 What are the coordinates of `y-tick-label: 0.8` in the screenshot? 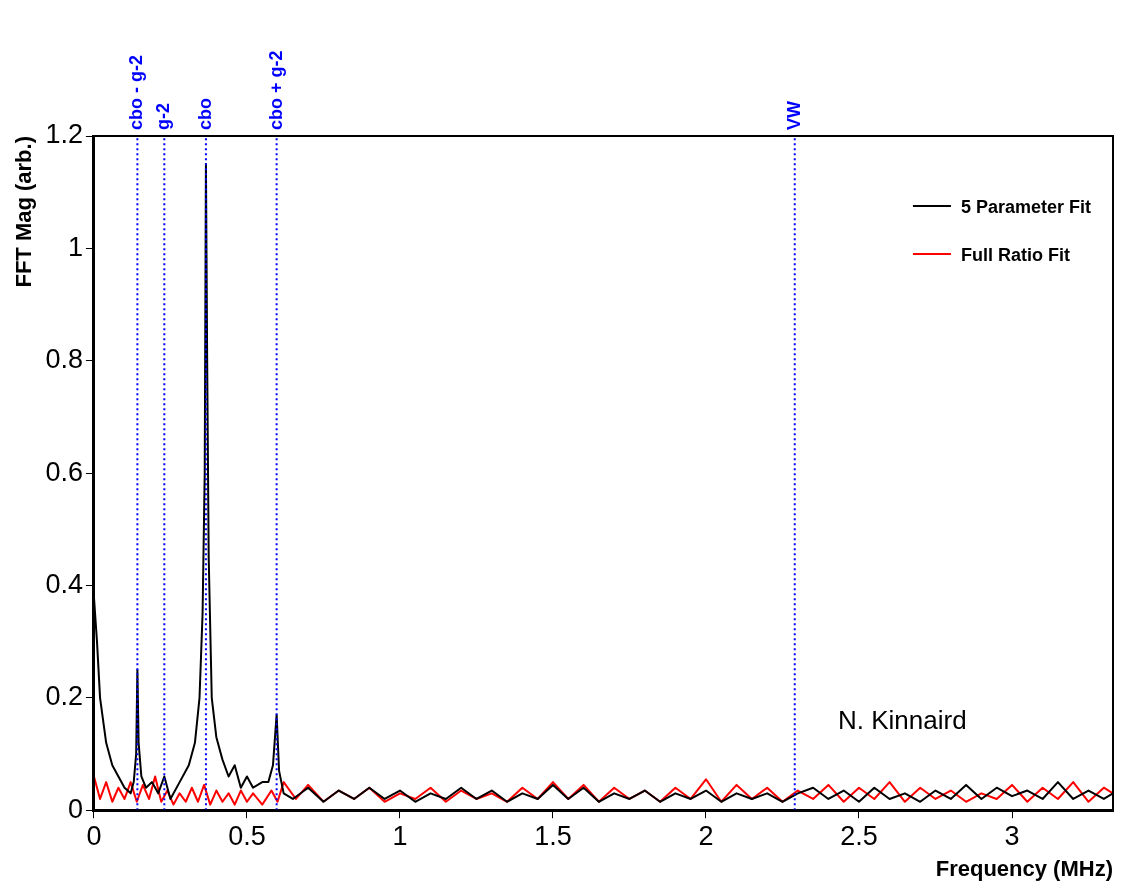 It's located at (64, 359).